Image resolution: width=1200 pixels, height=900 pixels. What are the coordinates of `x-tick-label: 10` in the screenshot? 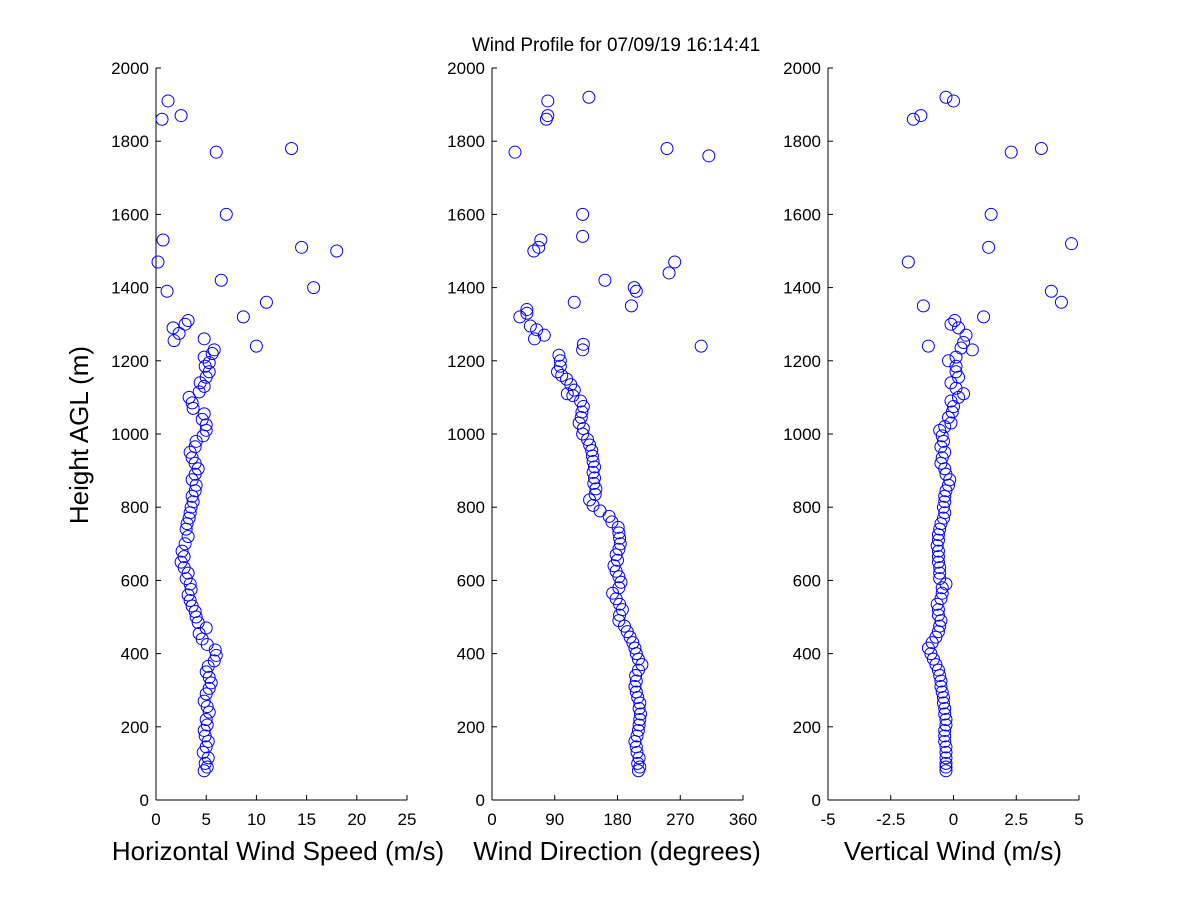 It's located at (256, 819).